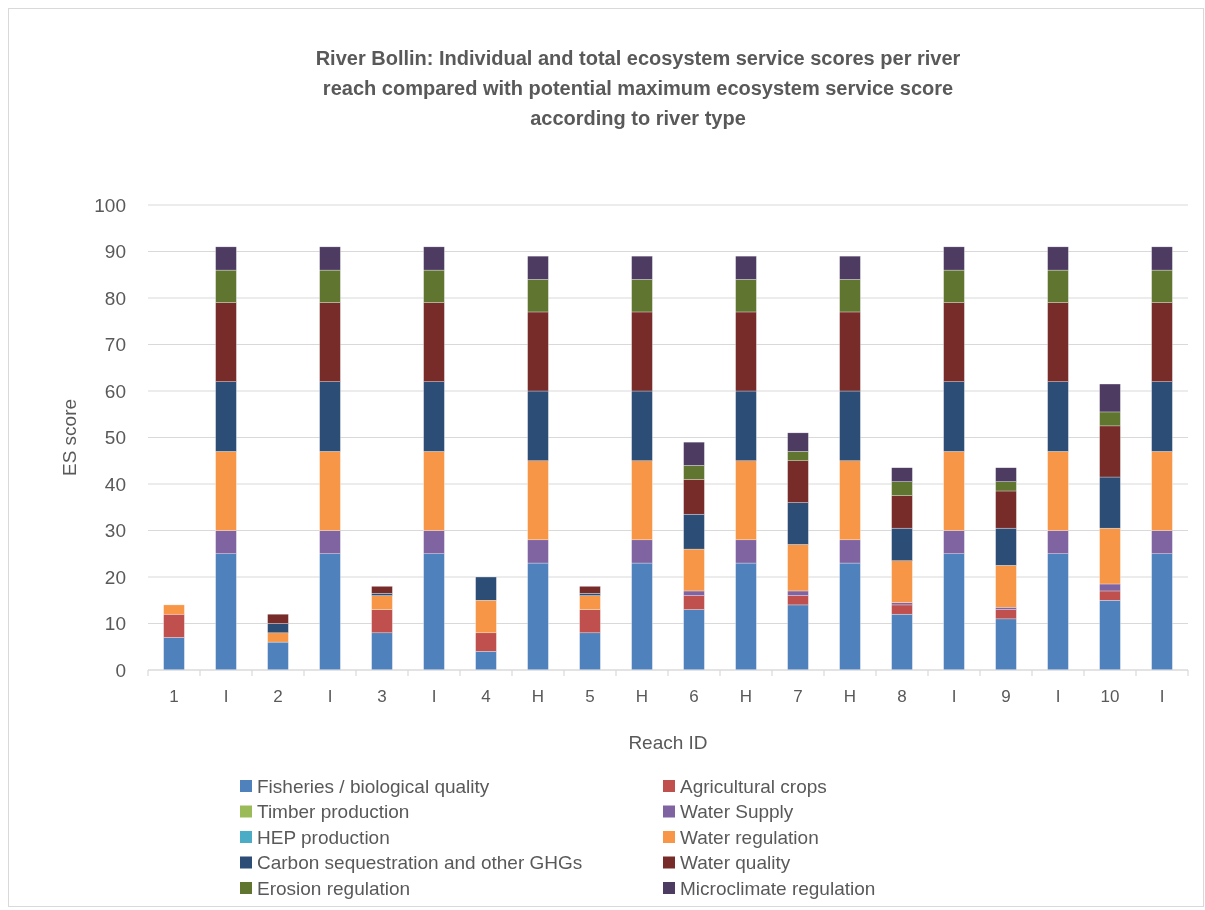  What do you see at coordinates (694, 696) in the screenshot?
I see `x-tick-label: 6` at bounding box center [694, 696].